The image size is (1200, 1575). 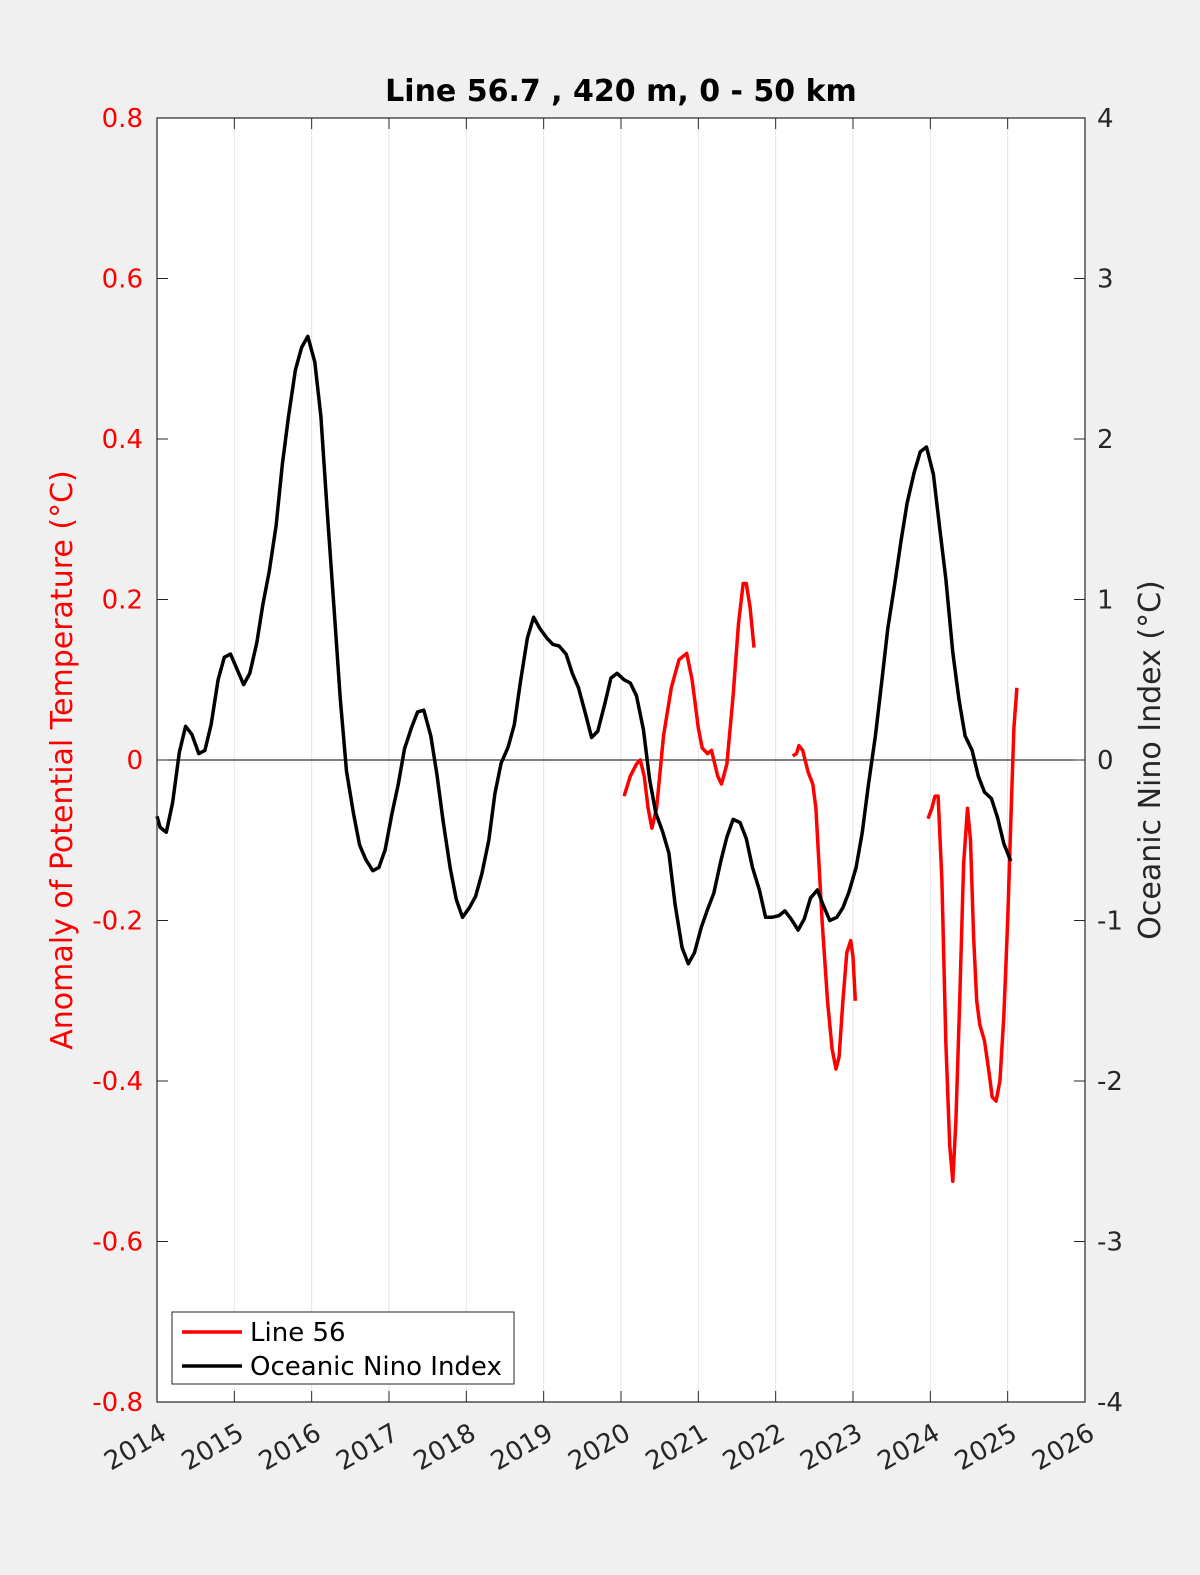 What do you see at coordinates (134, 761) in the screenshot?
I see `y-left-tick-label: 0` at bounding box center [134, 761].